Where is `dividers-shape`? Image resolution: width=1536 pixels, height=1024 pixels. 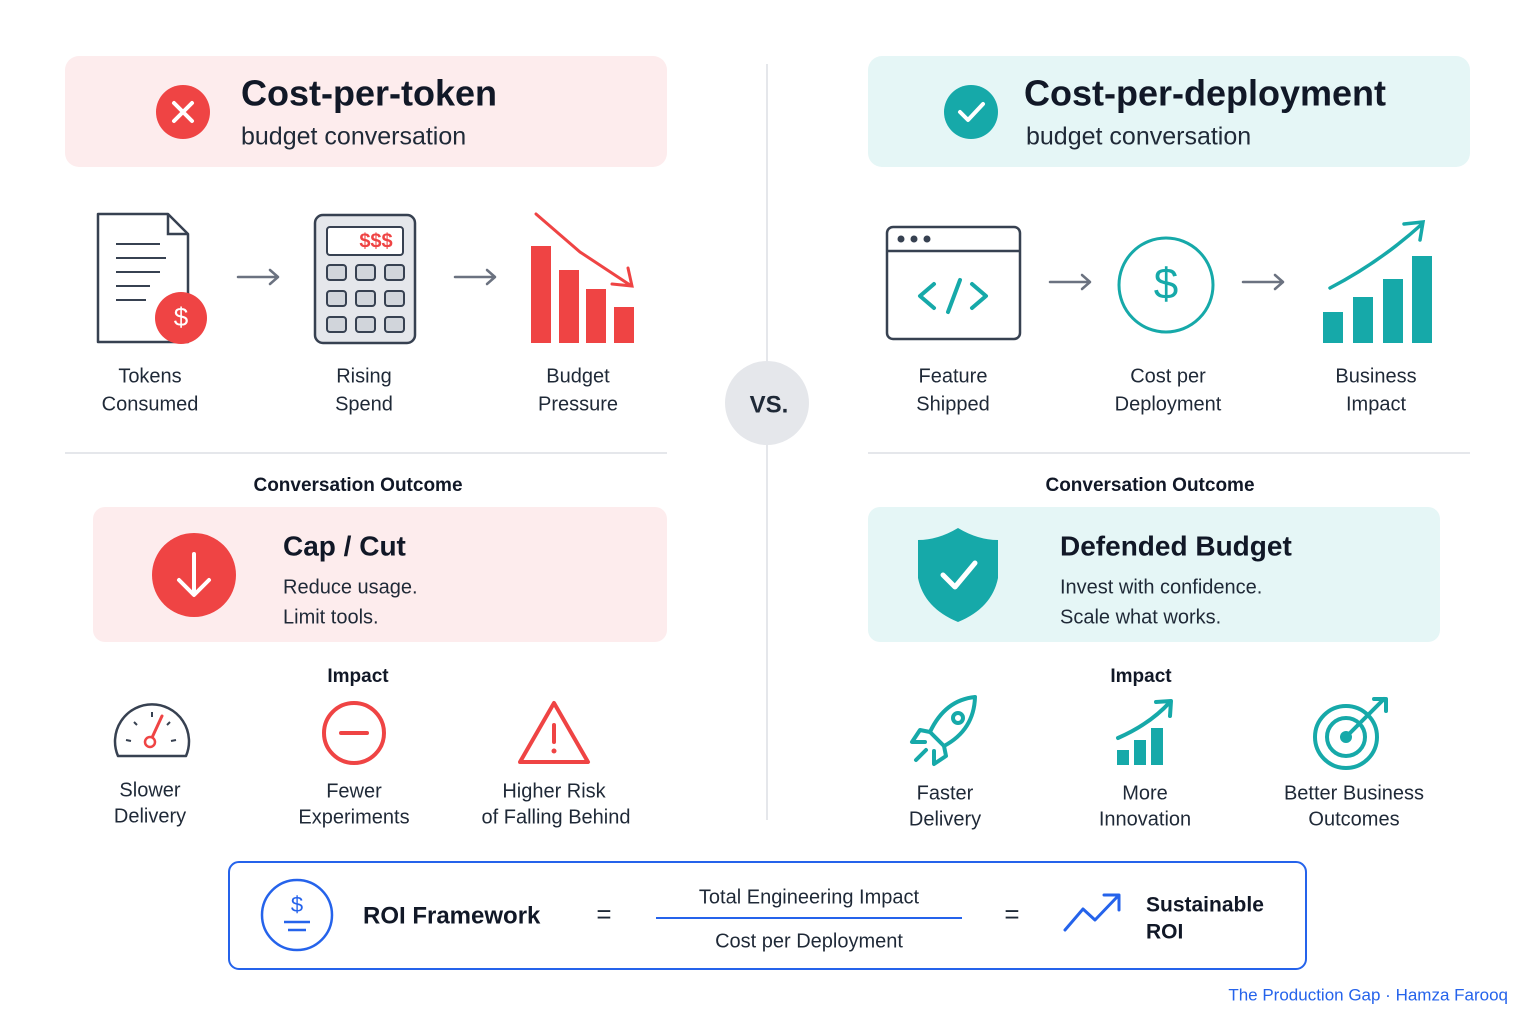 dividers-shape is located at coordinates (767, 403).